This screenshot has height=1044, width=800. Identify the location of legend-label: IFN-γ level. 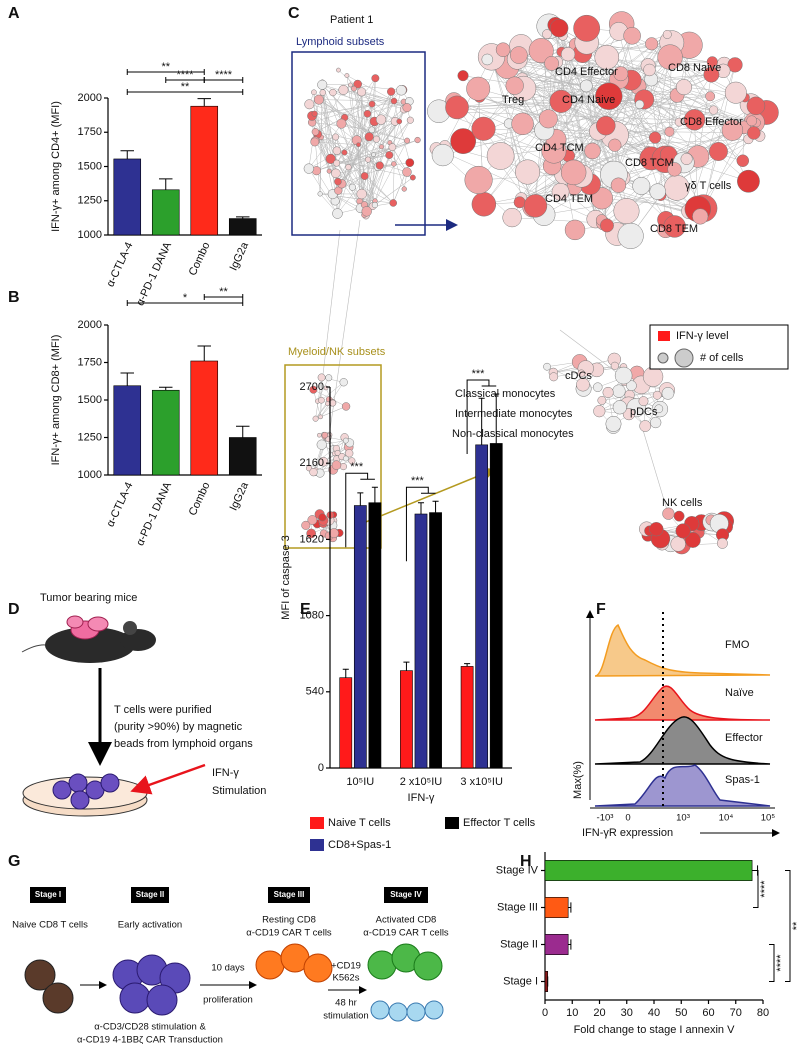
(702, 336).